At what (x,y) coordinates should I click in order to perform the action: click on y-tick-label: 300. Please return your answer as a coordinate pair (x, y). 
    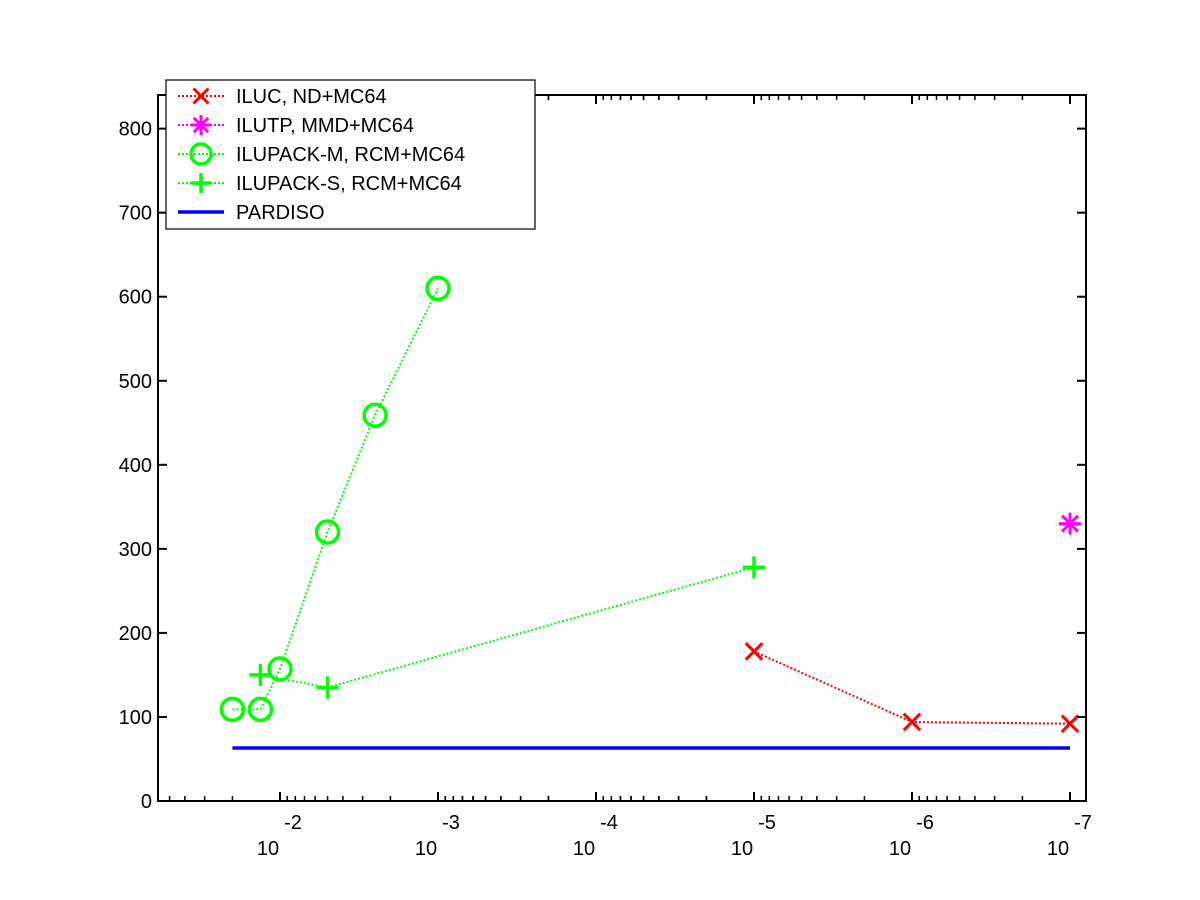
    Looking at the image, I should click on (135, 550).